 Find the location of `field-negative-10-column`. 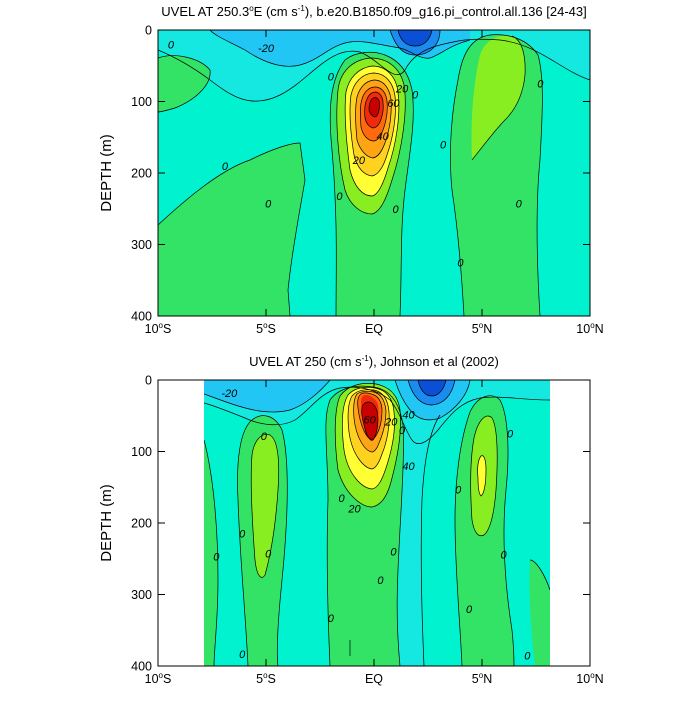

field-negative-10-column is located at coordinates (423, 528).